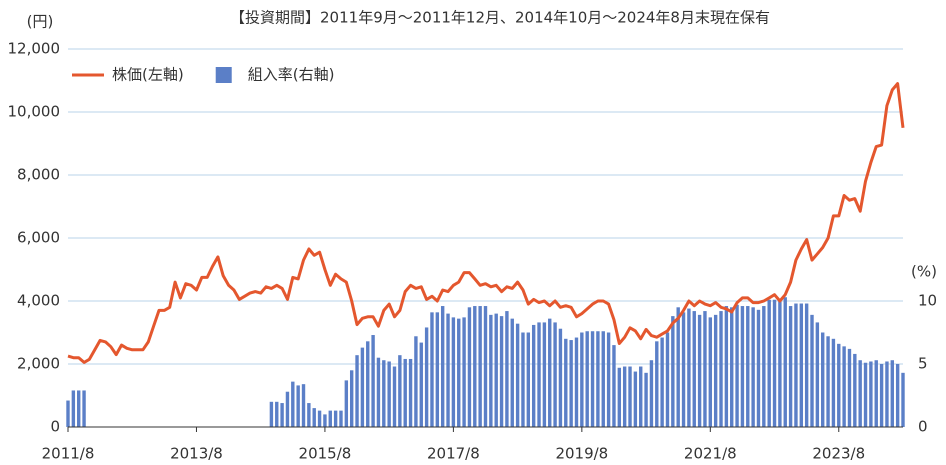 The width and height of the screenshot is (946, 465). What do you see at coordinates (38, 175) in the screenshot?
I see `y-tick-label: 8,000` at bounding box center [38, 175].